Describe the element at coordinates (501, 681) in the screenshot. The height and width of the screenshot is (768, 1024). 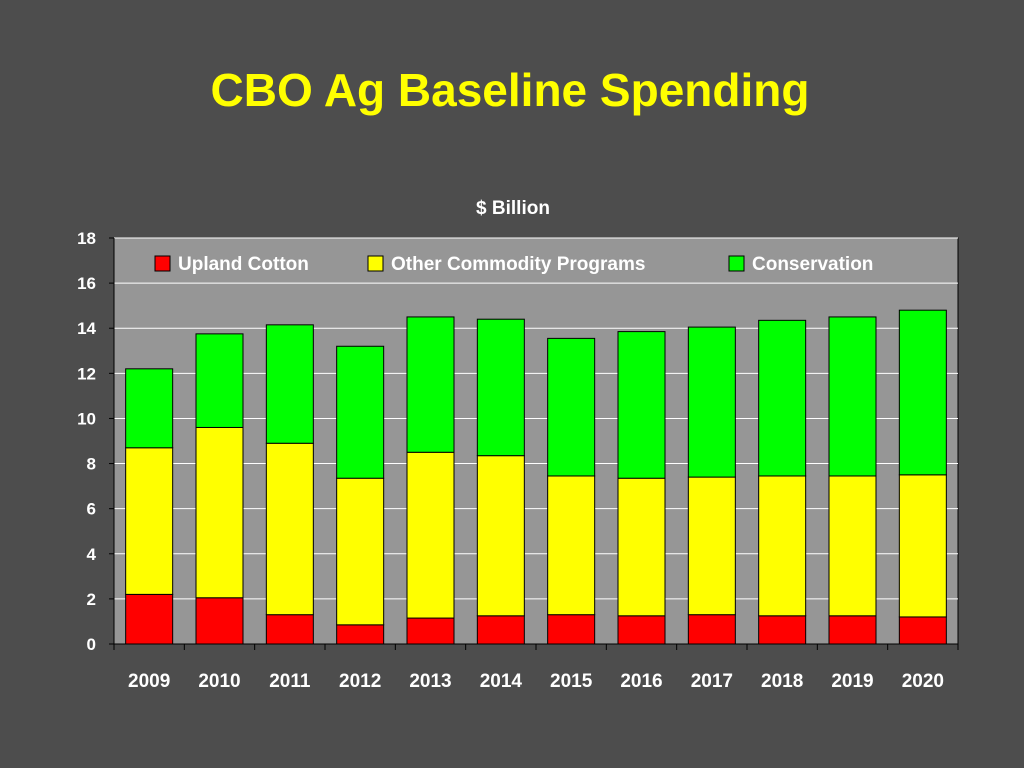
I see `x-tick-label: 2014` at that location.